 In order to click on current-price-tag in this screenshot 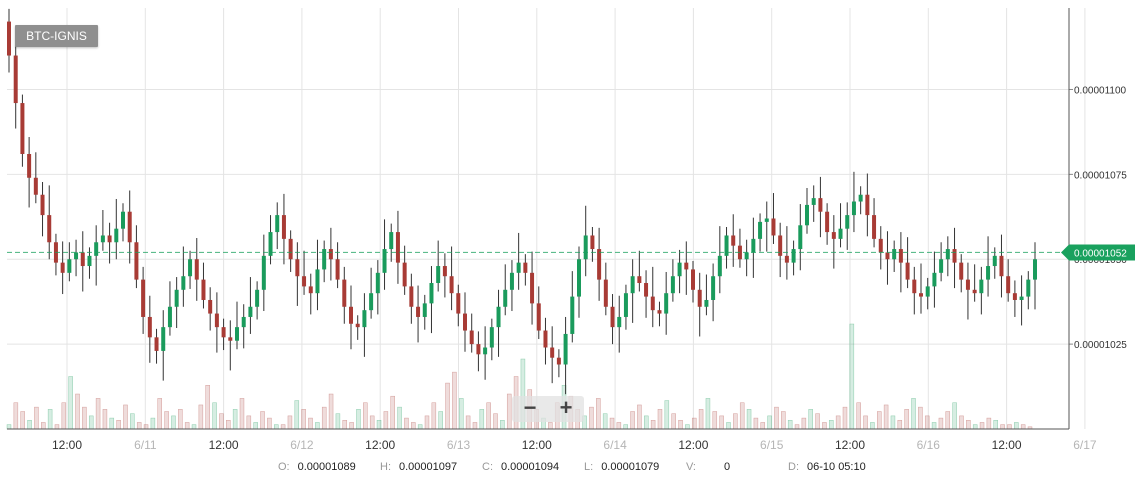, I will do `click(1098, 252)`.